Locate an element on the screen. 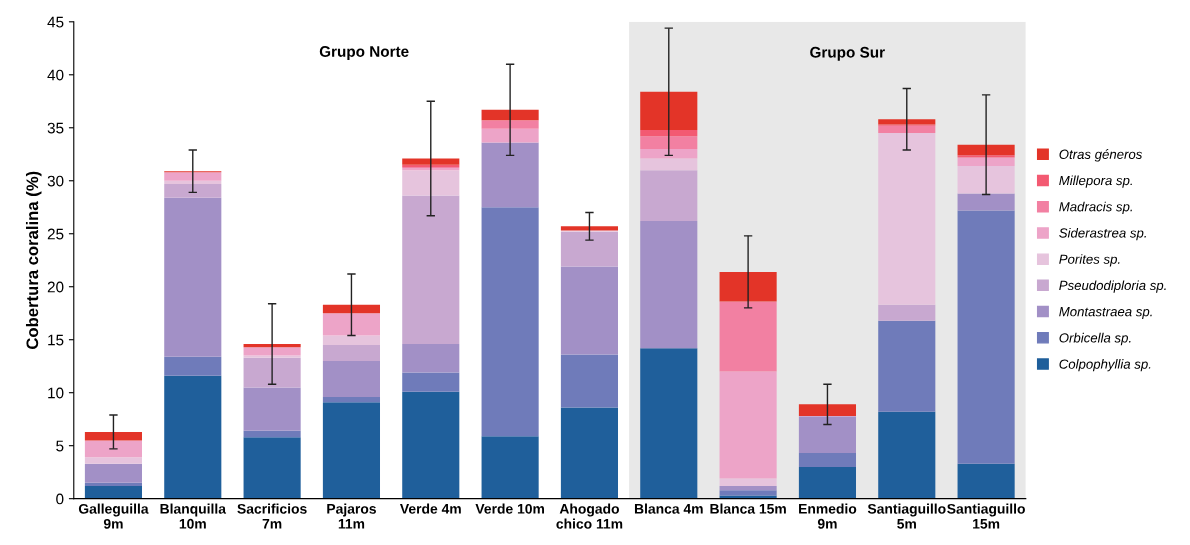 The width and height of the screenshot is (1190, 545). y-tick-label: 25 is located at coordinates (55, 234).